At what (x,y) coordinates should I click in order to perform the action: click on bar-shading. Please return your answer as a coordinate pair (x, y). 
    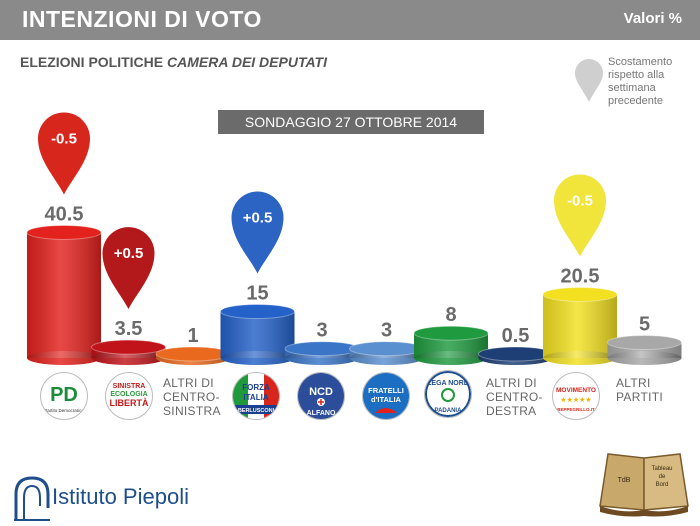
    Looking at the image, I should click on (580, 326).